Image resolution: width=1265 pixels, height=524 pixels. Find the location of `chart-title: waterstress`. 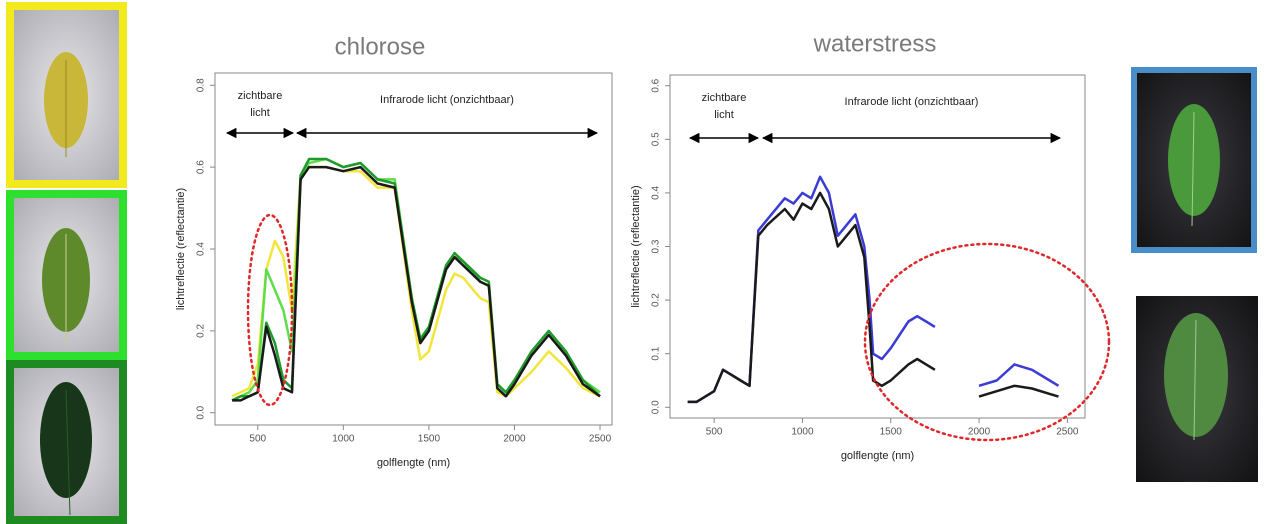

chart-title: waterstress is located at coordinates (875, 43).